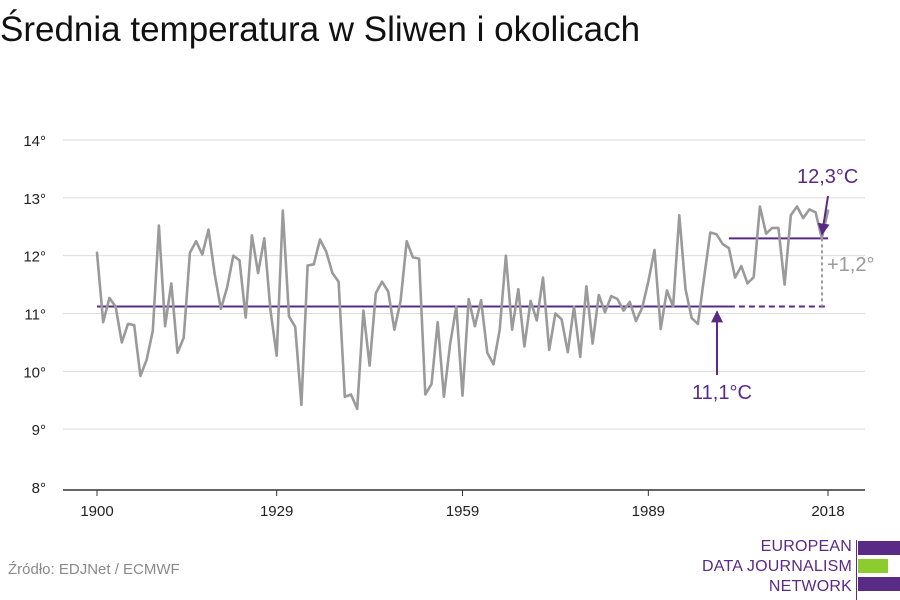  Describe the element at coordinates (806, 546) in the screenshot. I see `logo-line-1: EUROPEAN` at that location.